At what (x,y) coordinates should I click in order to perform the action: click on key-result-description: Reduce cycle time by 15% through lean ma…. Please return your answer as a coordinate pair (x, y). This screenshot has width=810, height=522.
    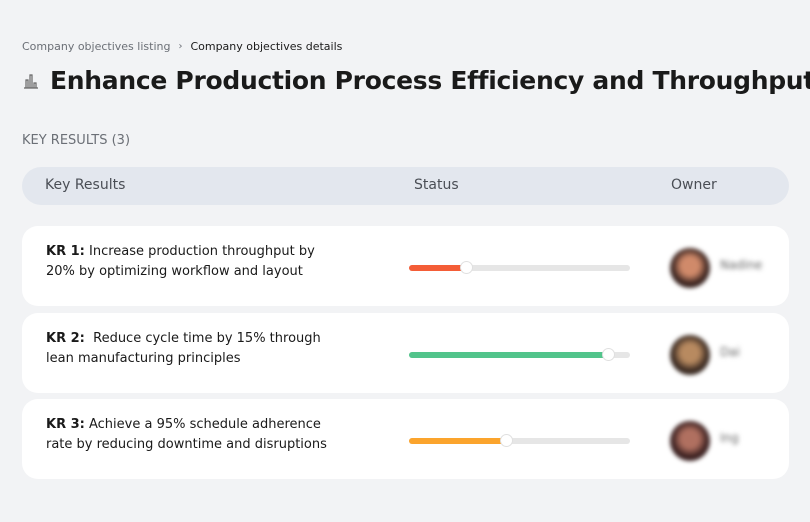
    Looking at the image, I should click on (185, 348).